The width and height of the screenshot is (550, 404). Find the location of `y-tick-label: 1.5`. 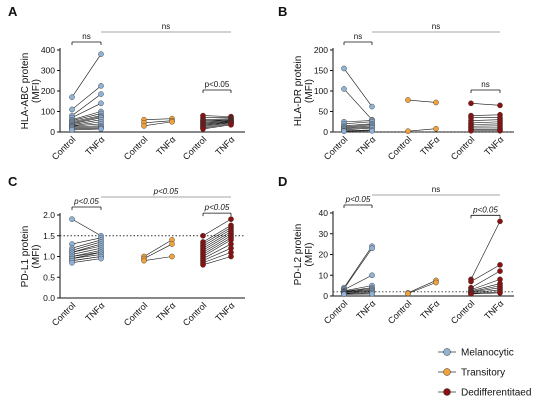

y-tick-label: 1.5 is located at coordinates (49, 236).